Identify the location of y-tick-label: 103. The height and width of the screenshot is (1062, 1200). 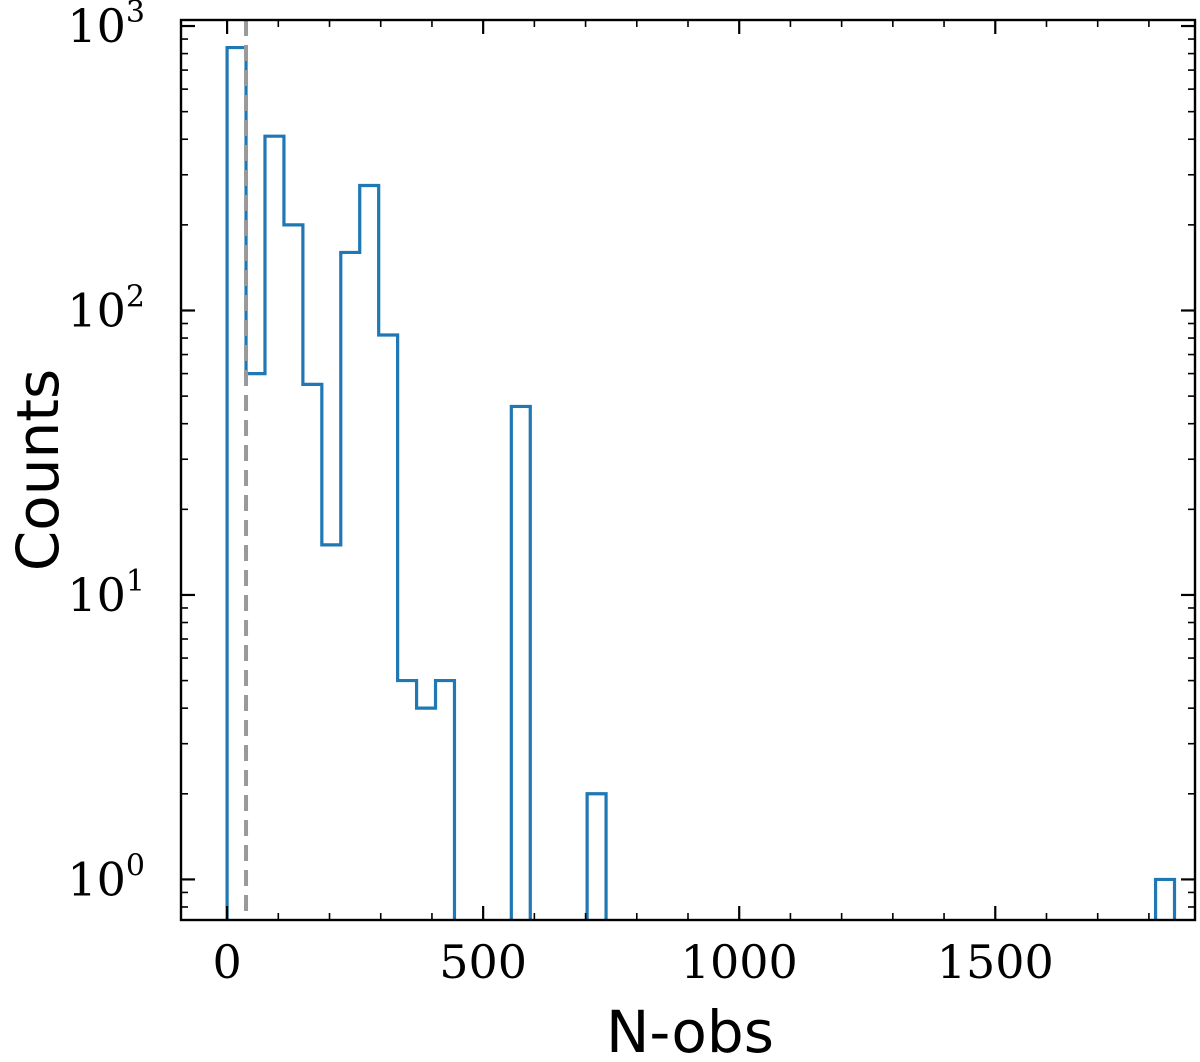
(106, 26).